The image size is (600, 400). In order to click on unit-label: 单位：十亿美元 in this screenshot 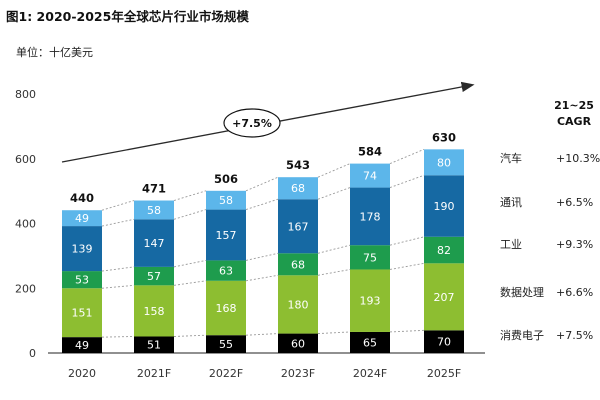, I will do `click(54, 52)`.